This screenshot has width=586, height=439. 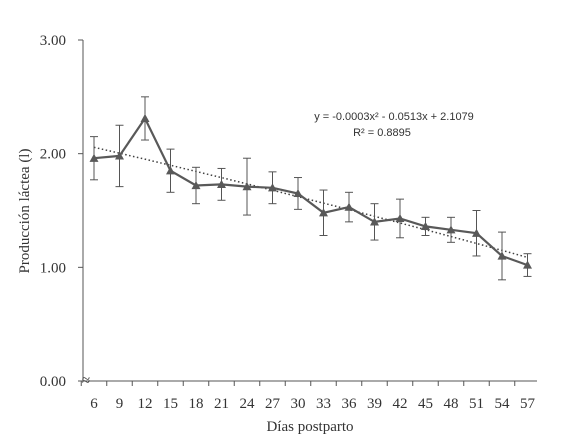 I want to click on x-tick-label: 48, so click(x=451, y=404).